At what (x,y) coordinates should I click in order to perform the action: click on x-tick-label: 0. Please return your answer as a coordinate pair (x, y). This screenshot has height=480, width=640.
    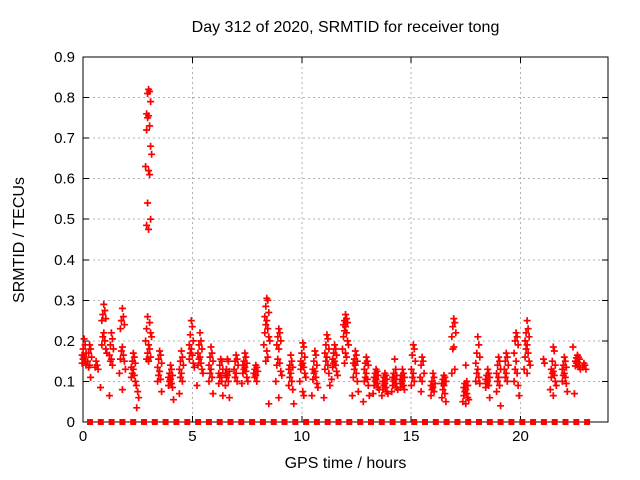
    Looking at the image, I should click on (83, 436).